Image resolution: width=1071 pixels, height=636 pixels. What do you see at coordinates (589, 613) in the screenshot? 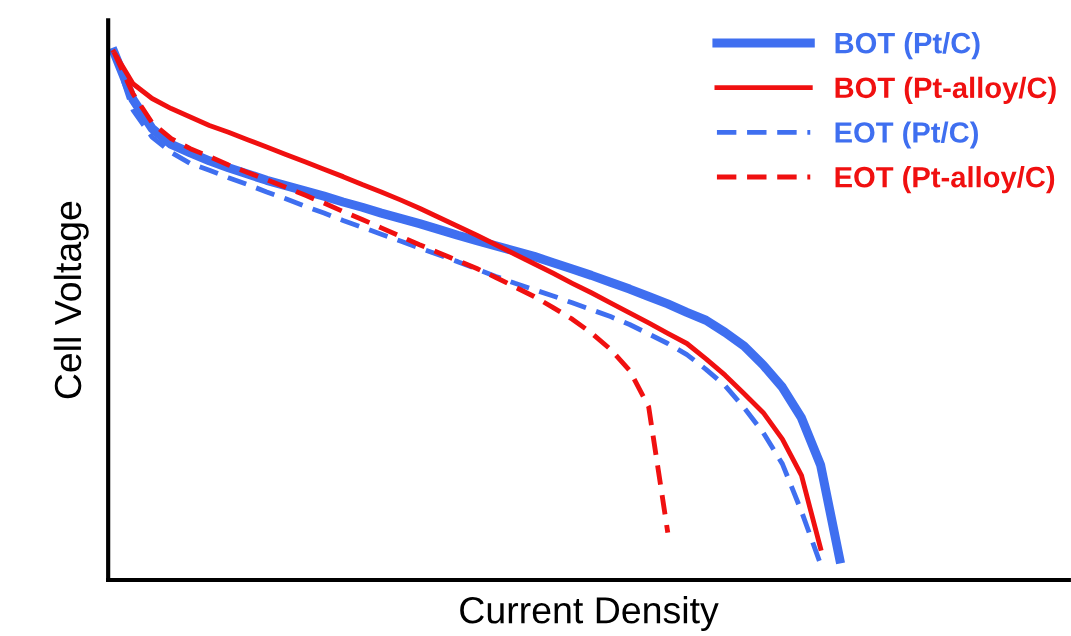
I see `x-axis-title: Current Density` at bounding box center [589, 613].